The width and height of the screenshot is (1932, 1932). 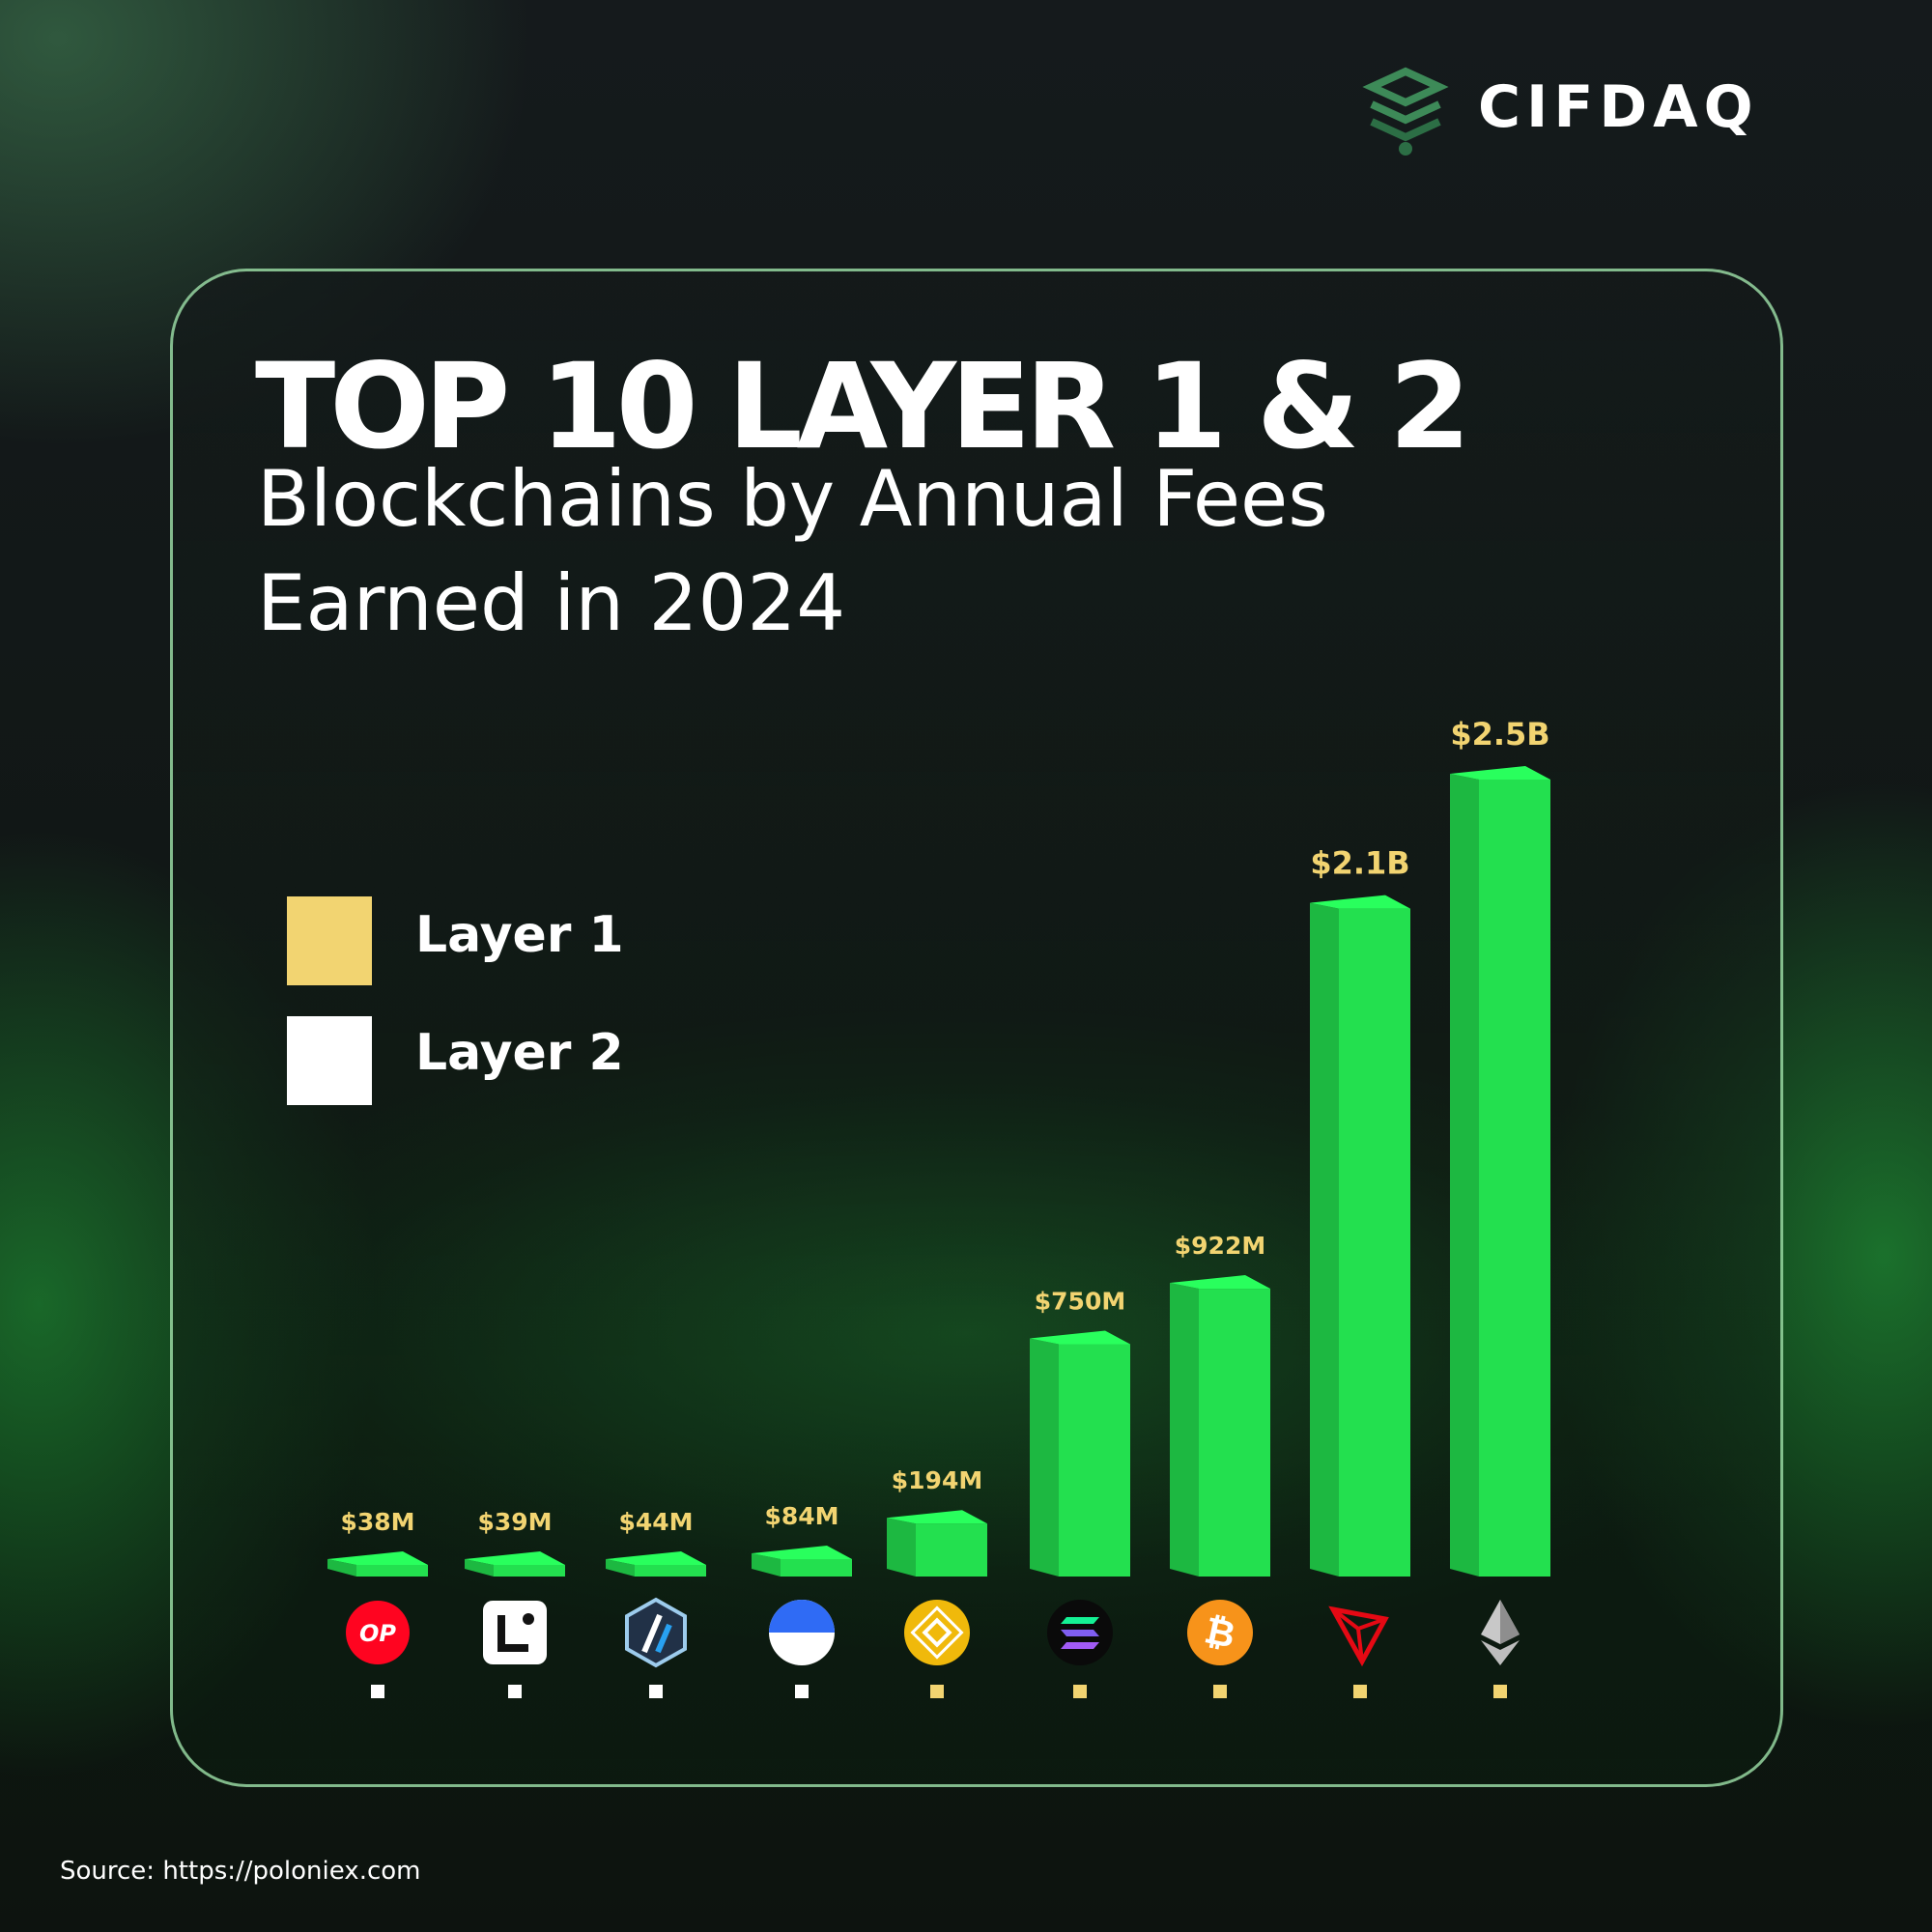 What do you see at coordinates (240, 1871) in the screenshot?
I see `source-note: Source: https://poloniex.com` at bounding box center [240, 1871].